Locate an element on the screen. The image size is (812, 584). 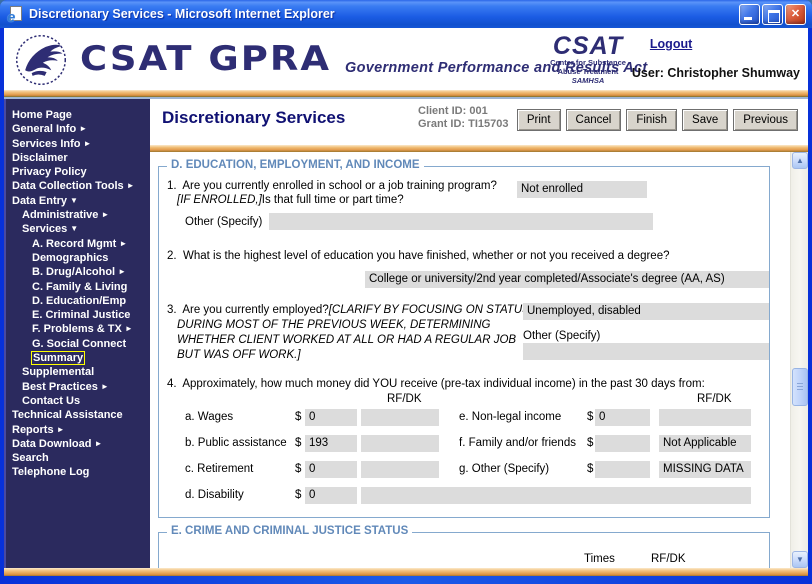
income-row-public-assistance: b. Public assistance $ 193 is located at coordinates (312, 443).